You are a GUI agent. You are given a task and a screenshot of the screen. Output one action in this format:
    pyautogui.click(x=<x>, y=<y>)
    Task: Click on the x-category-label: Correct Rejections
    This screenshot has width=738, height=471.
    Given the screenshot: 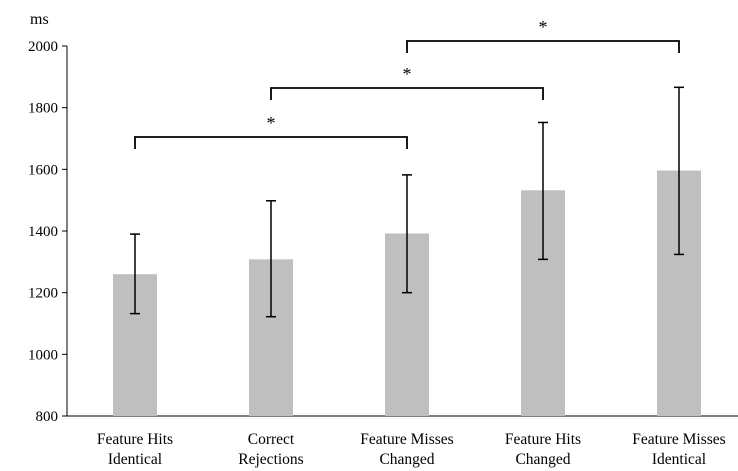 What is the action you would take?
    pyautogui.click(x=270, y=449)
    